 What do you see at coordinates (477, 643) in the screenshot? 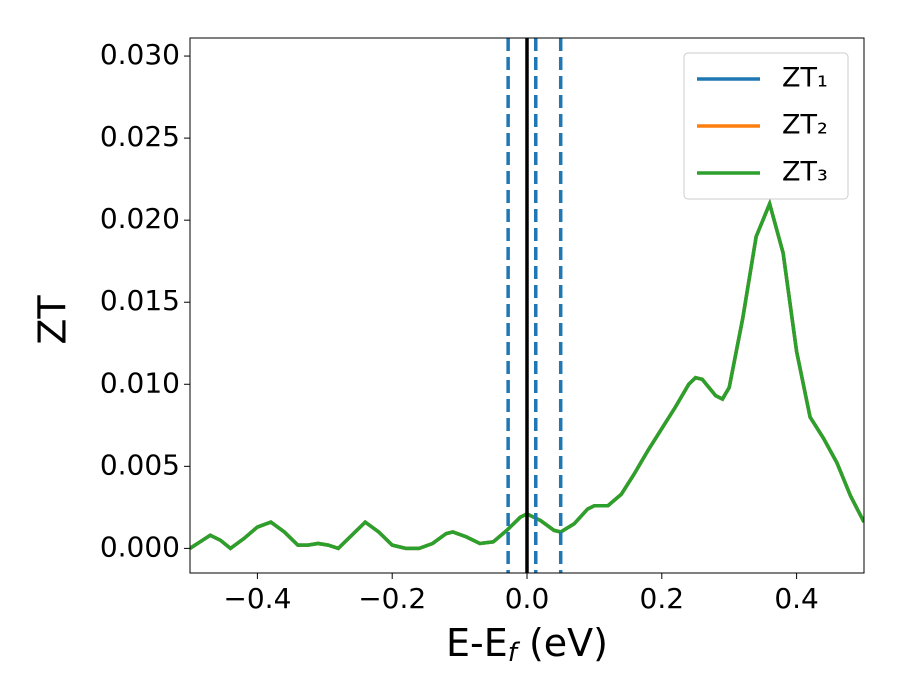
I see `x-label-main: E-E` at bounding box center [477, 643].